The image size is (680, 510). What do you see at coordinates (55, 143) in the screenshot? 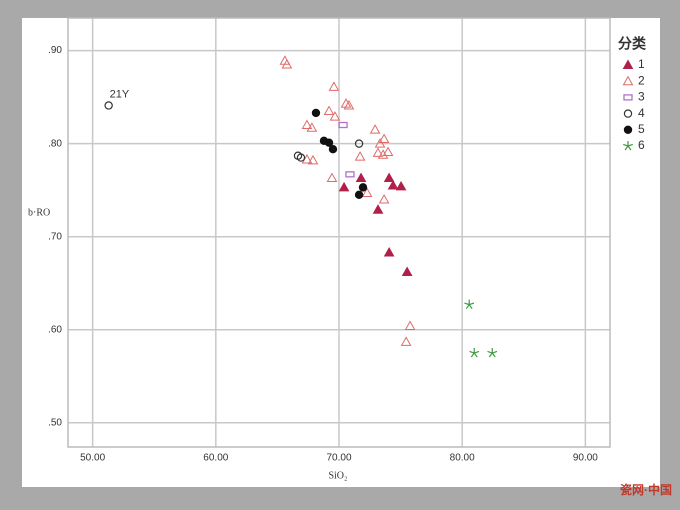
I see `y-tick-label: .80` at bounding box center [55, 143].